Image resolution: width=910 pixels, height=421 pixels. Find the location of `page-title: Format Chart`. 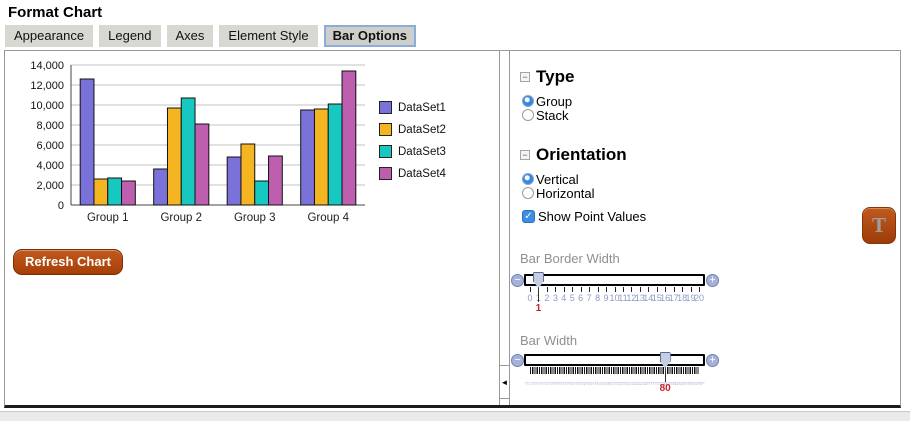

page-title: Format Chart is located at coordinates (55, 12).